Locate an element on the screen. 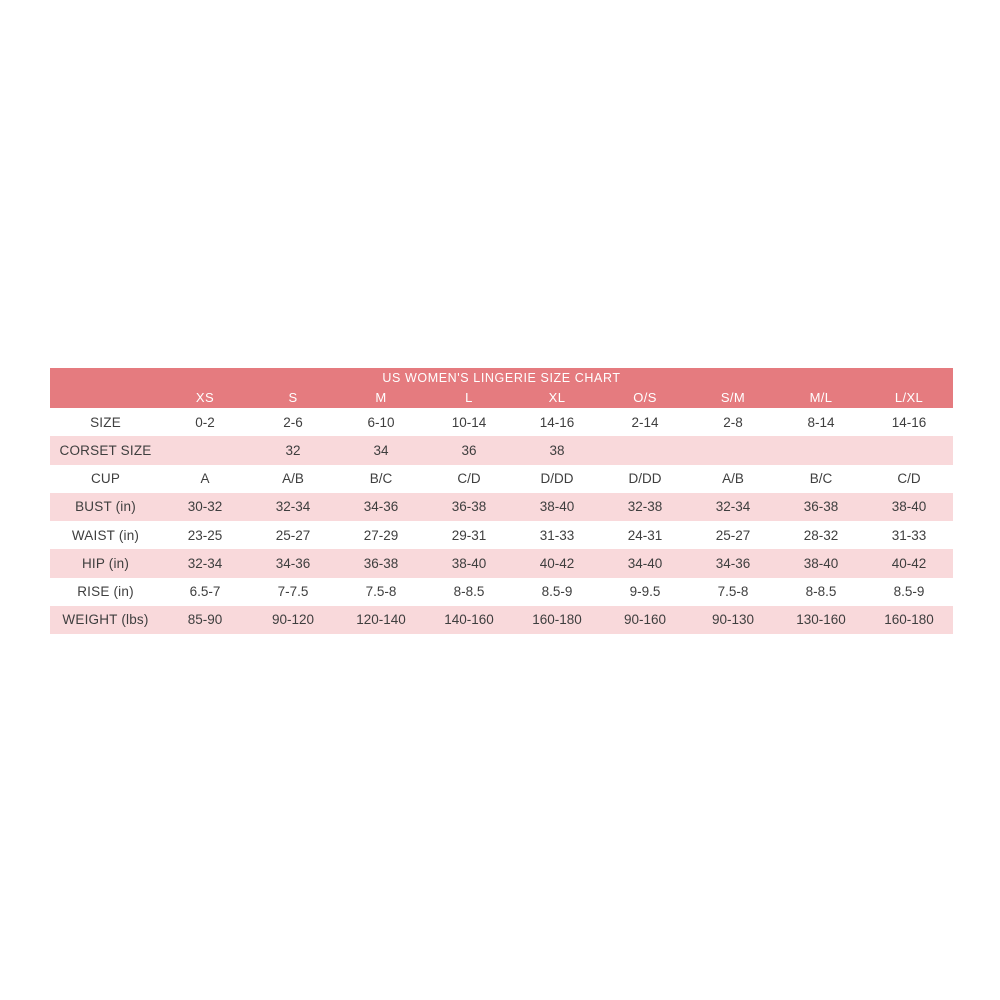  column-header: S/M is located at coordinates (733, 397).